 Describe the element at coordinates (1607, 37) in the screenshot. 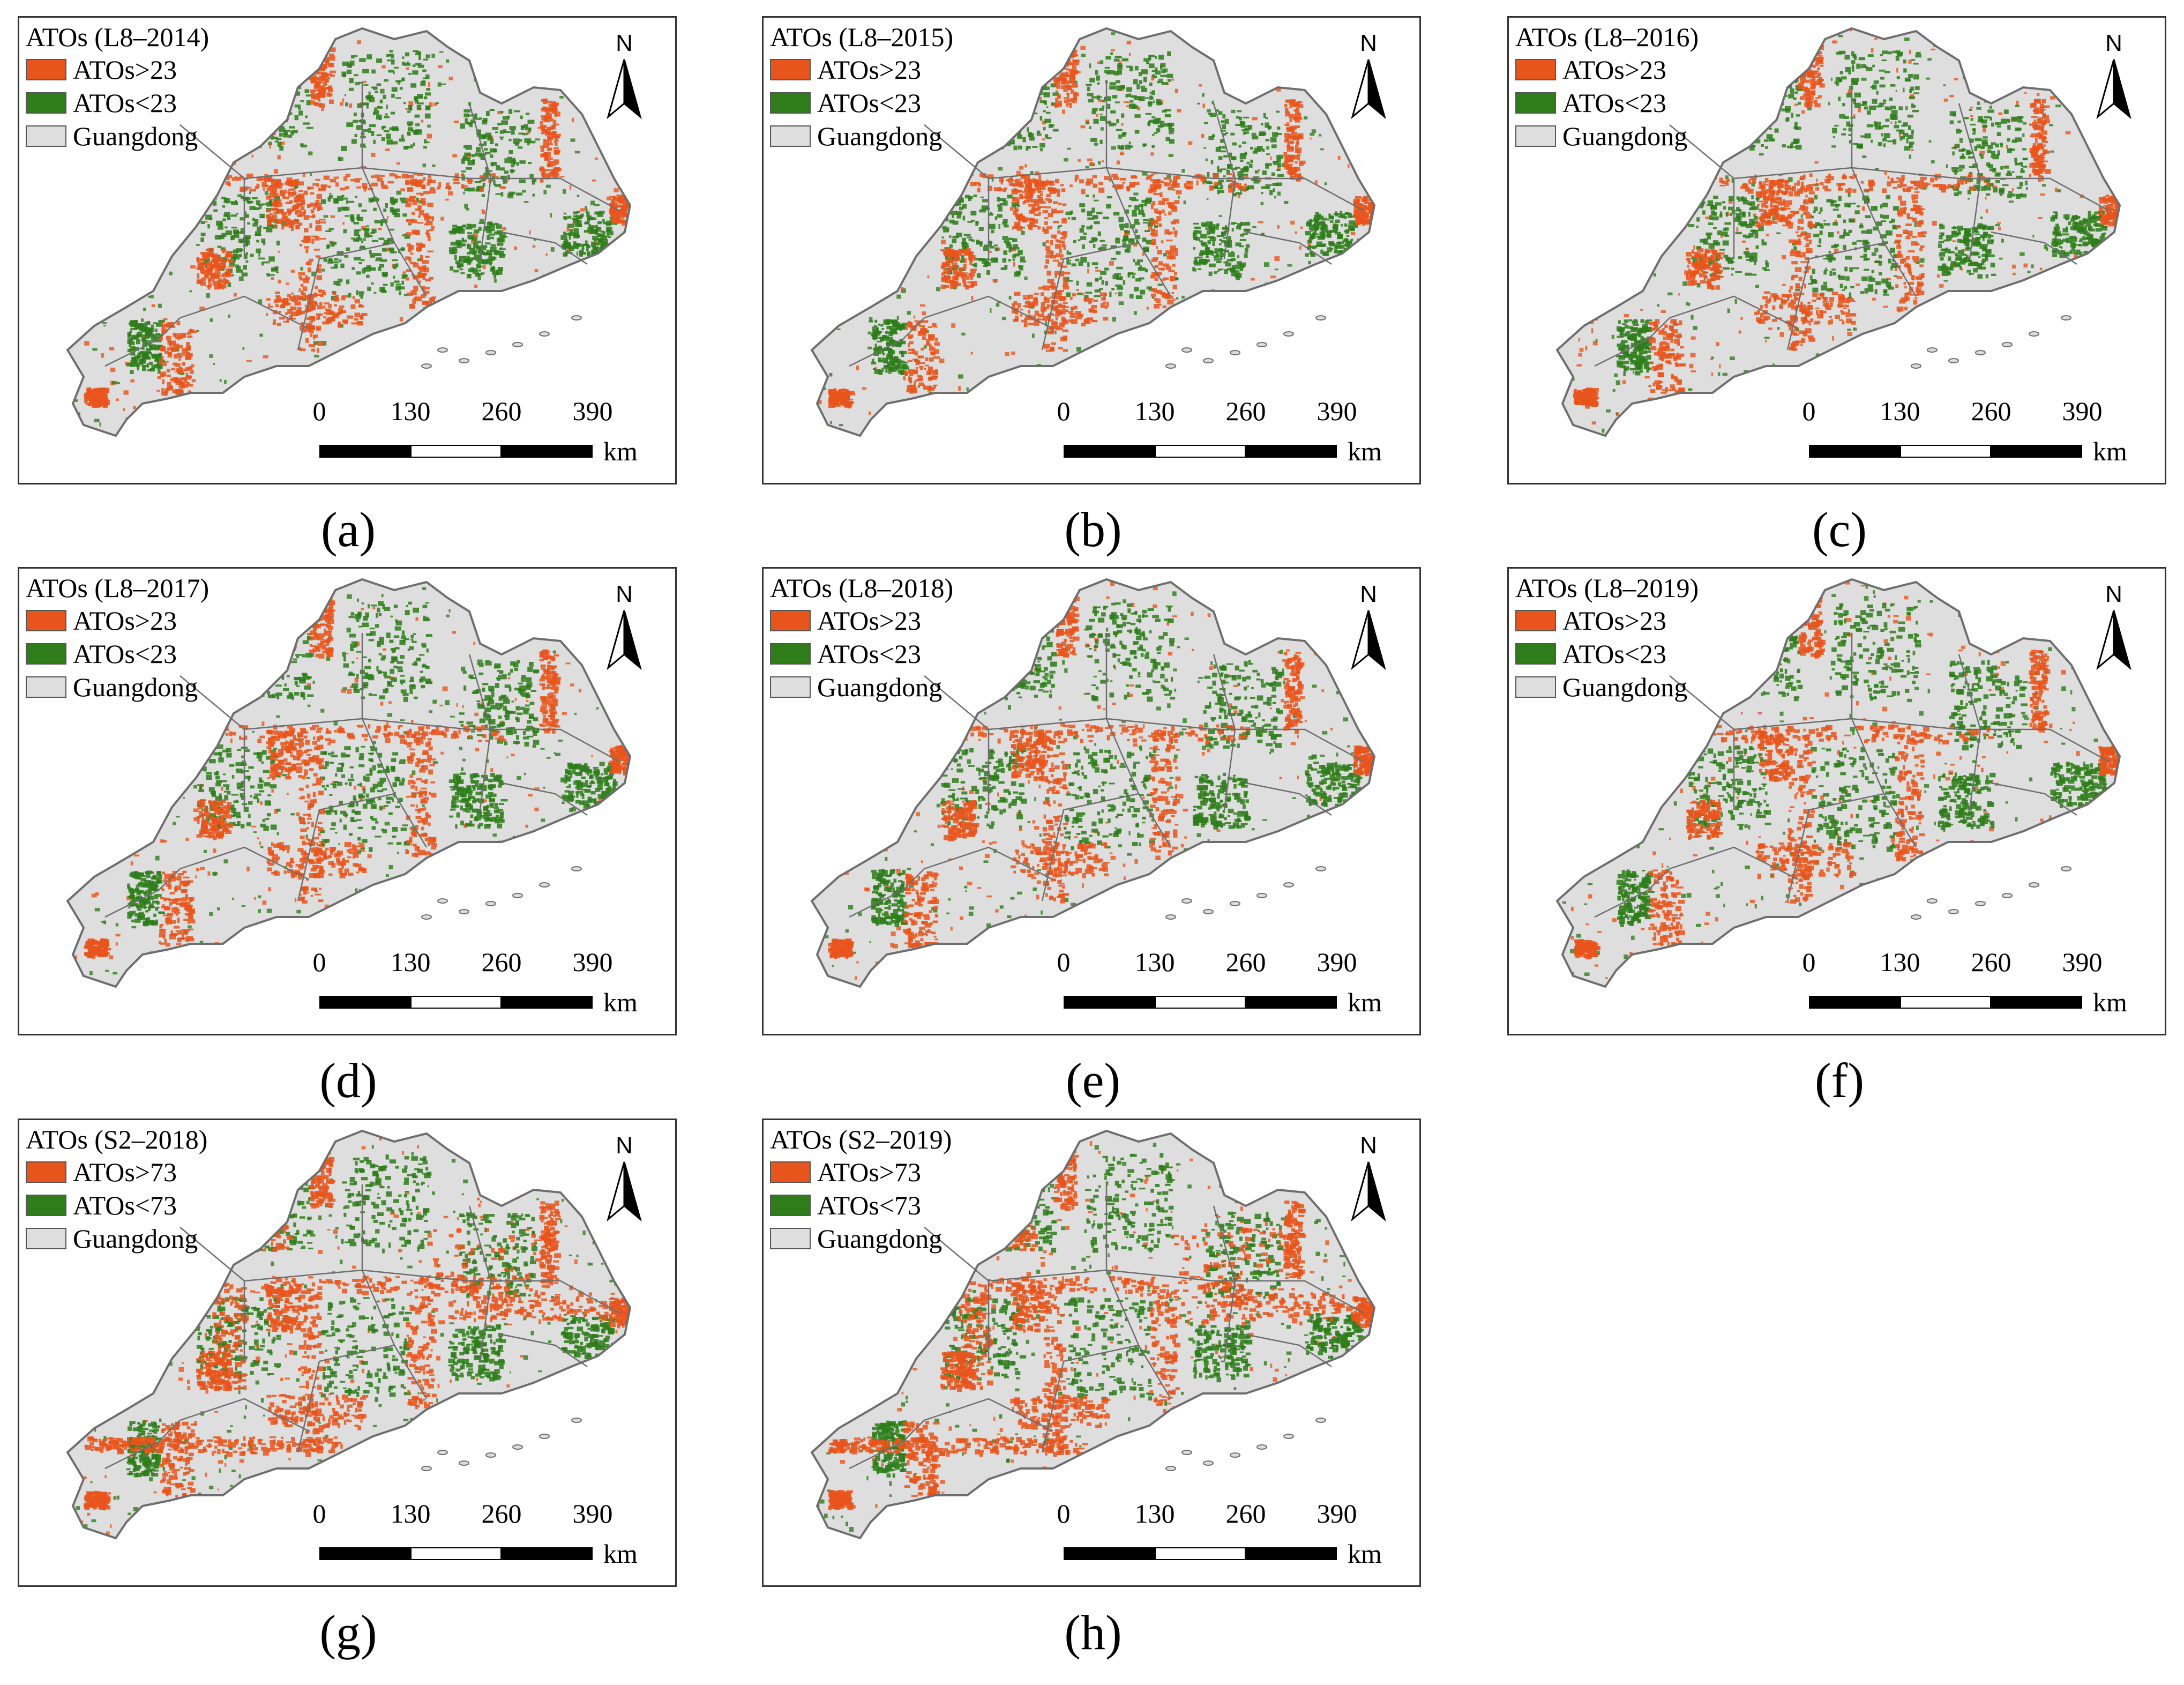

I see `legend-title: ATOs (L8–2016)` at that location.